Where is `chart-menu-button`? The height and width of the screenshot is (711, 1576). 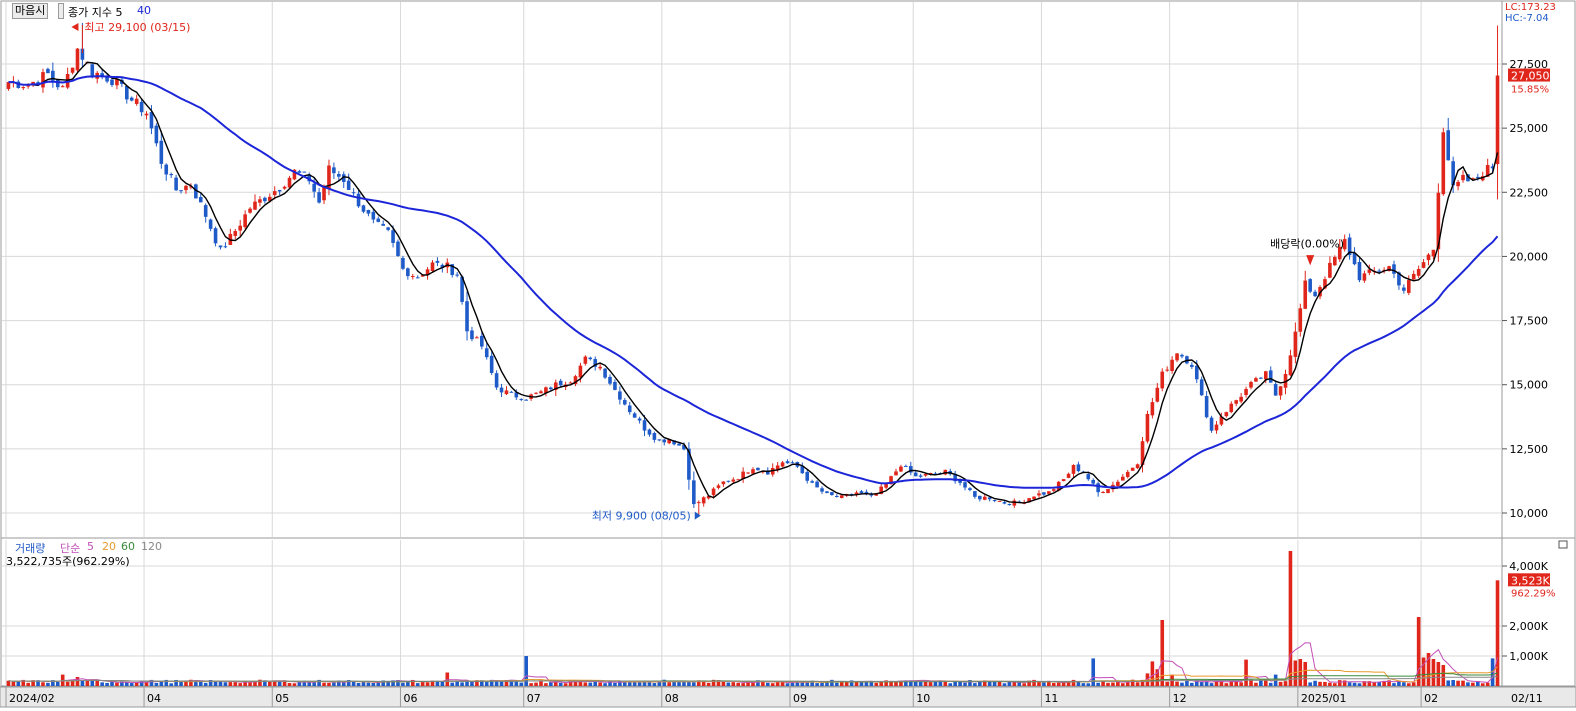
chart-menu-button is located at coordinates (61, 11).